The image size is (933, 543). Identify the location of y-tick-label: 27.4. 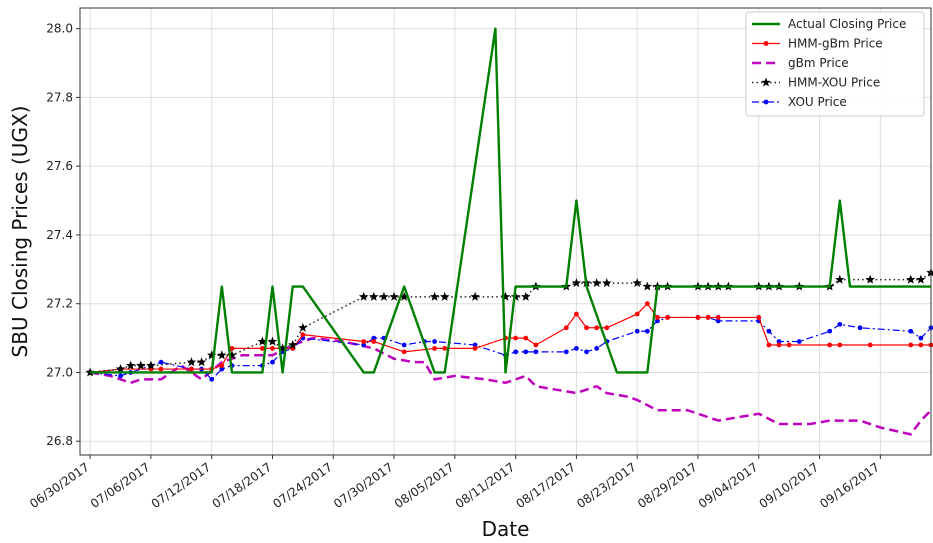
(59, 235).